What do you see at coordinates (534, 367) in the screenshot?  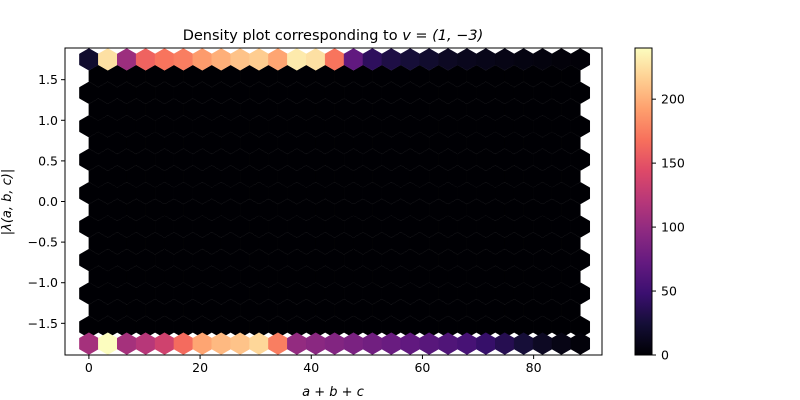 I see `x-tick-label: 80` at bounding box center [534, 367].